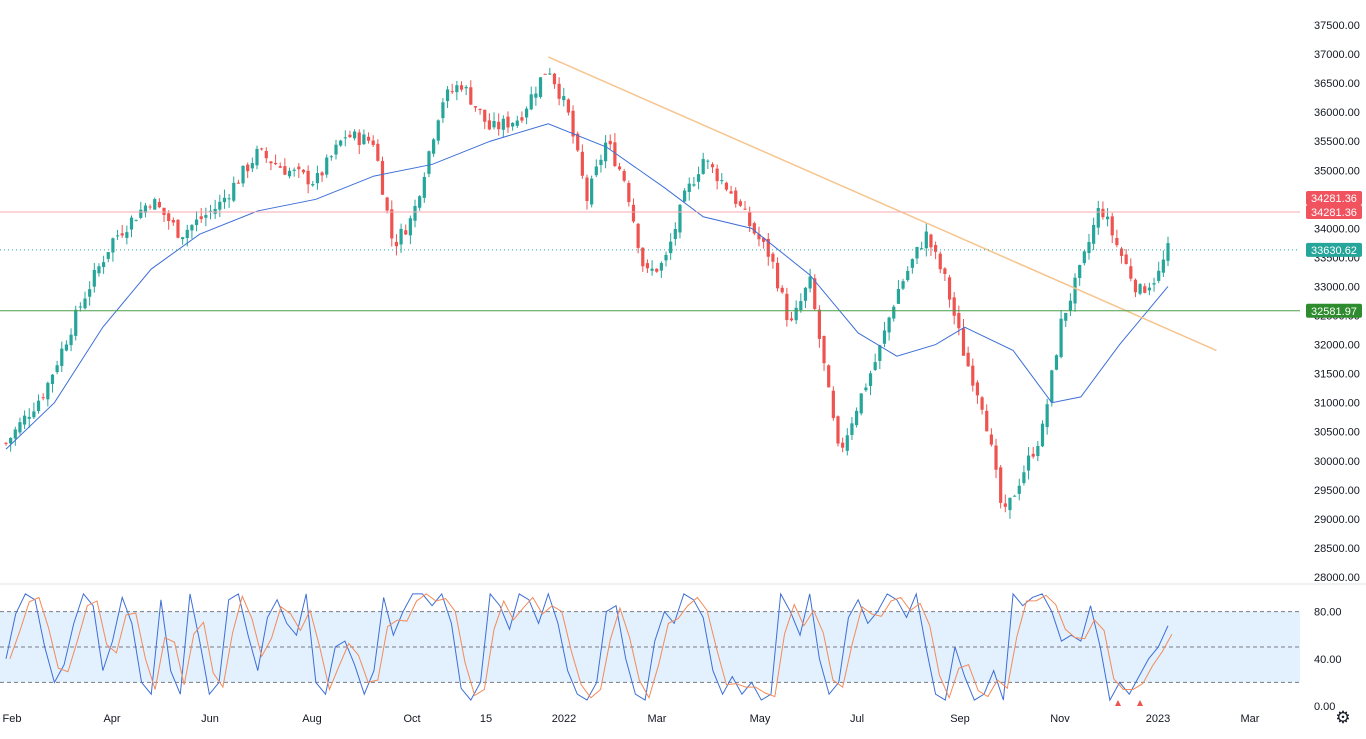 This screenshot has height=739, width=1366. I want to click on y-tick-label: 37500.00, so click(1337, 26).